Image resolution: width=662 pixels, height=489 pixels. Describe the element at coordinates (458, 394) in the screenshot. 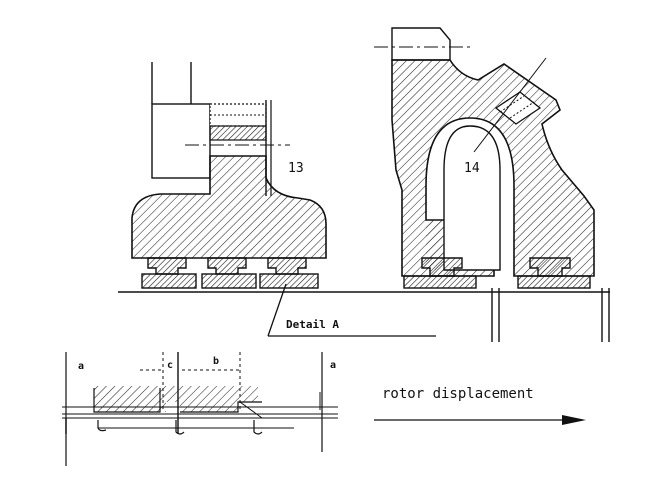

I see `rotor-displacement-label: rotor displacement` at that location.